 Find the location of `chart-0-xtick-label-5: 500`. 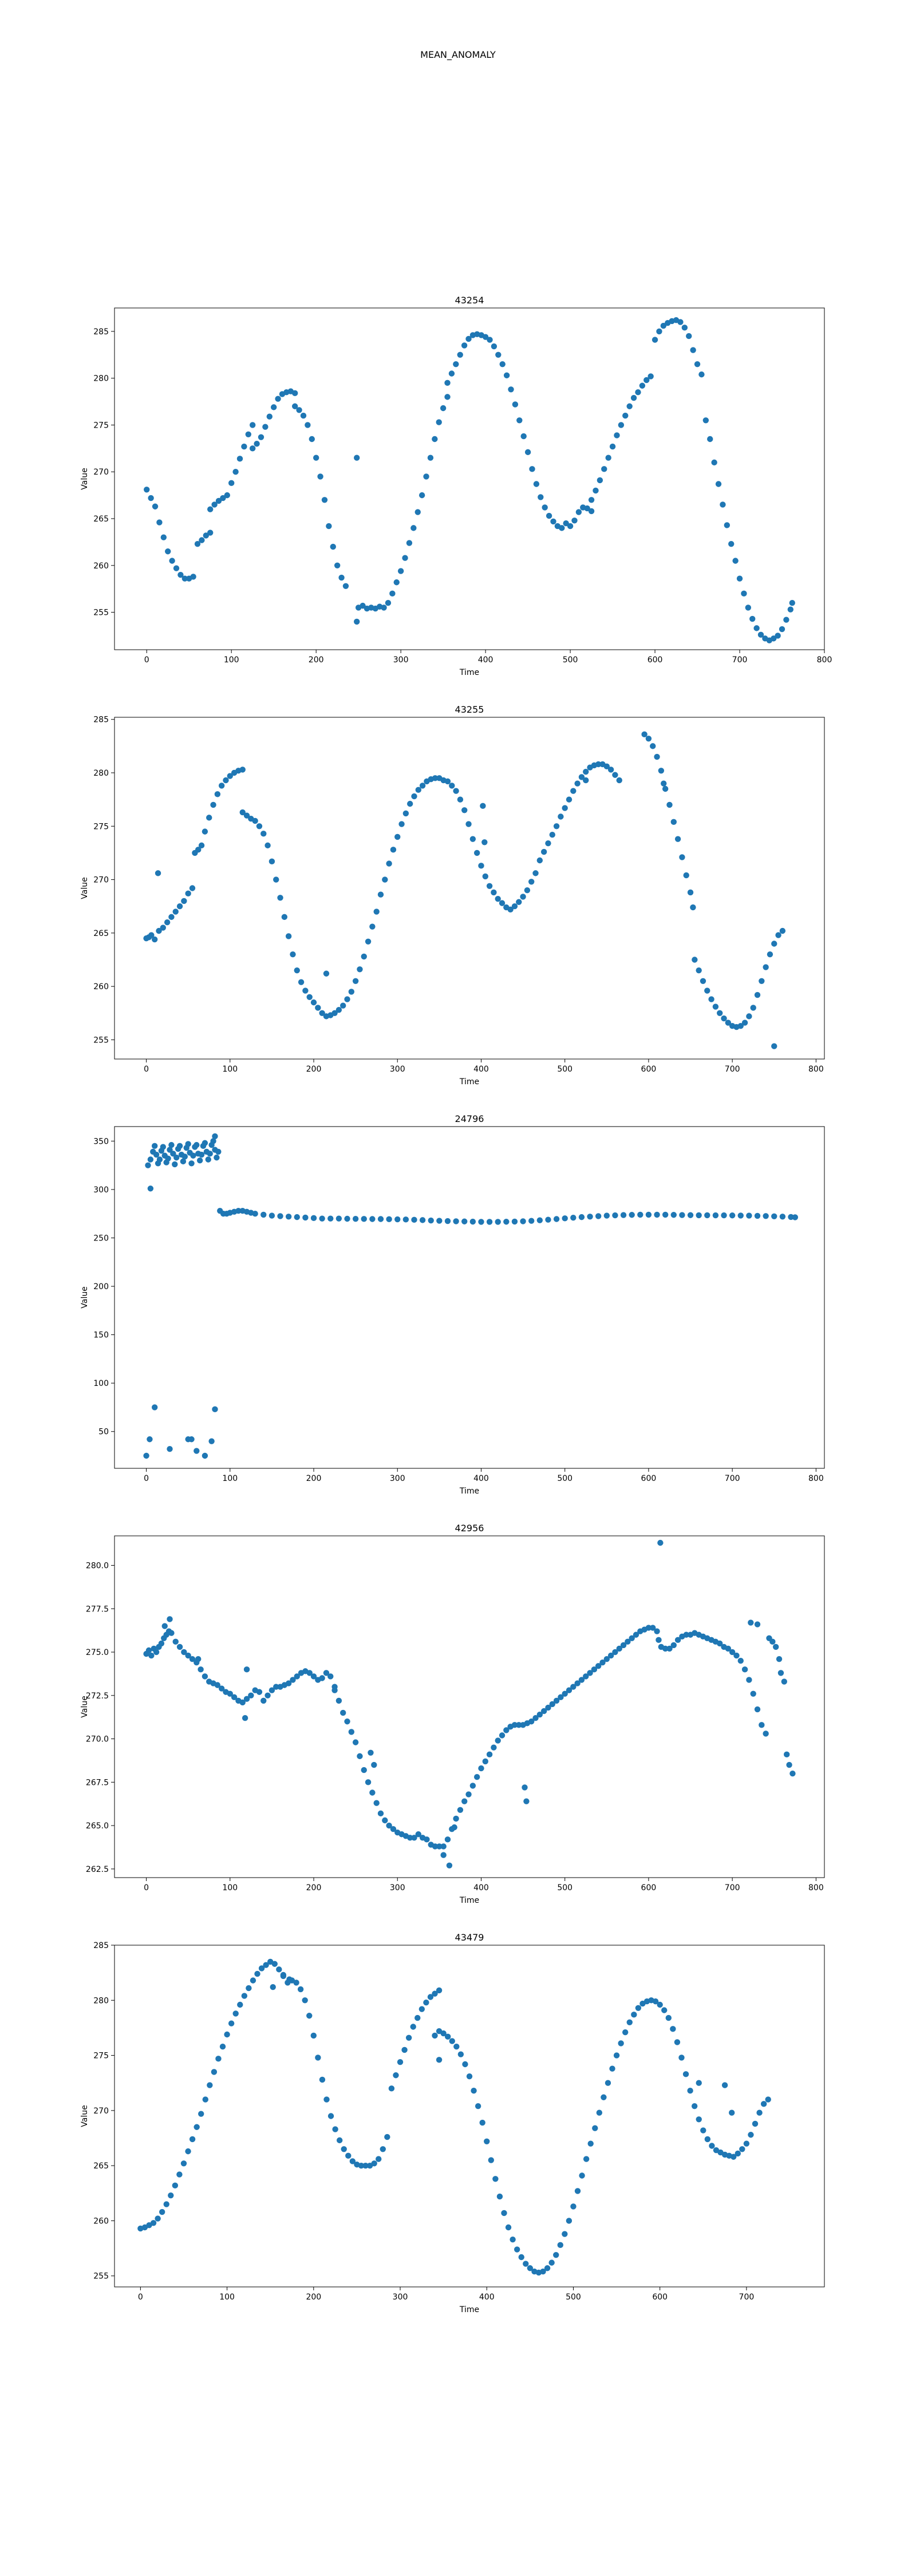

chart-0-xtick-label-5: 500 is located at coordinates (570, 660).